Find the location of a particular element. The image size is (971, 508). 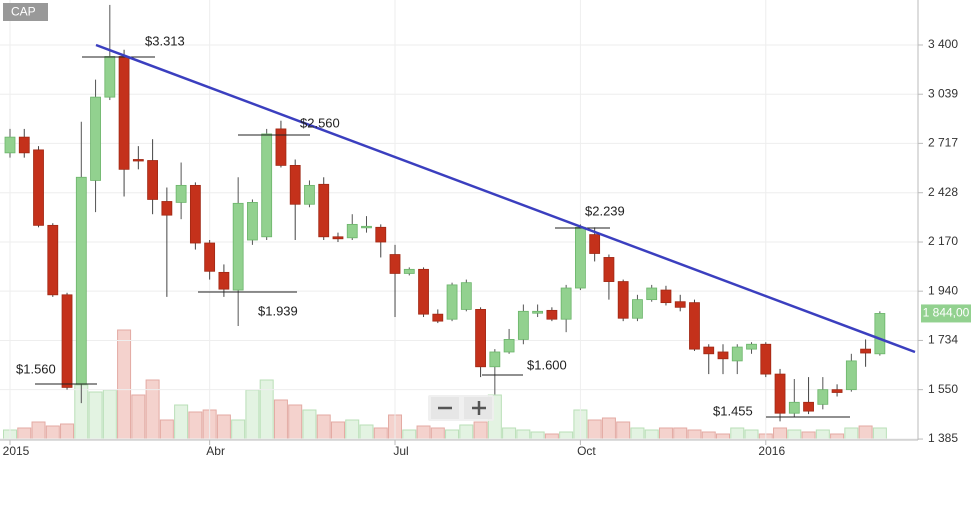

zoom-in-button is located at coordinates (478, 408).